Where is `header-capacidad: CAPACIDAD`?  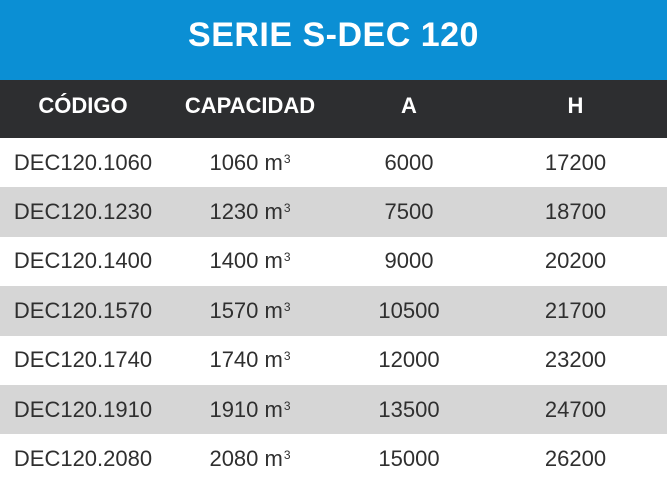 header-capacidad: CAPACIDAD is located at coordinates (250, 105).